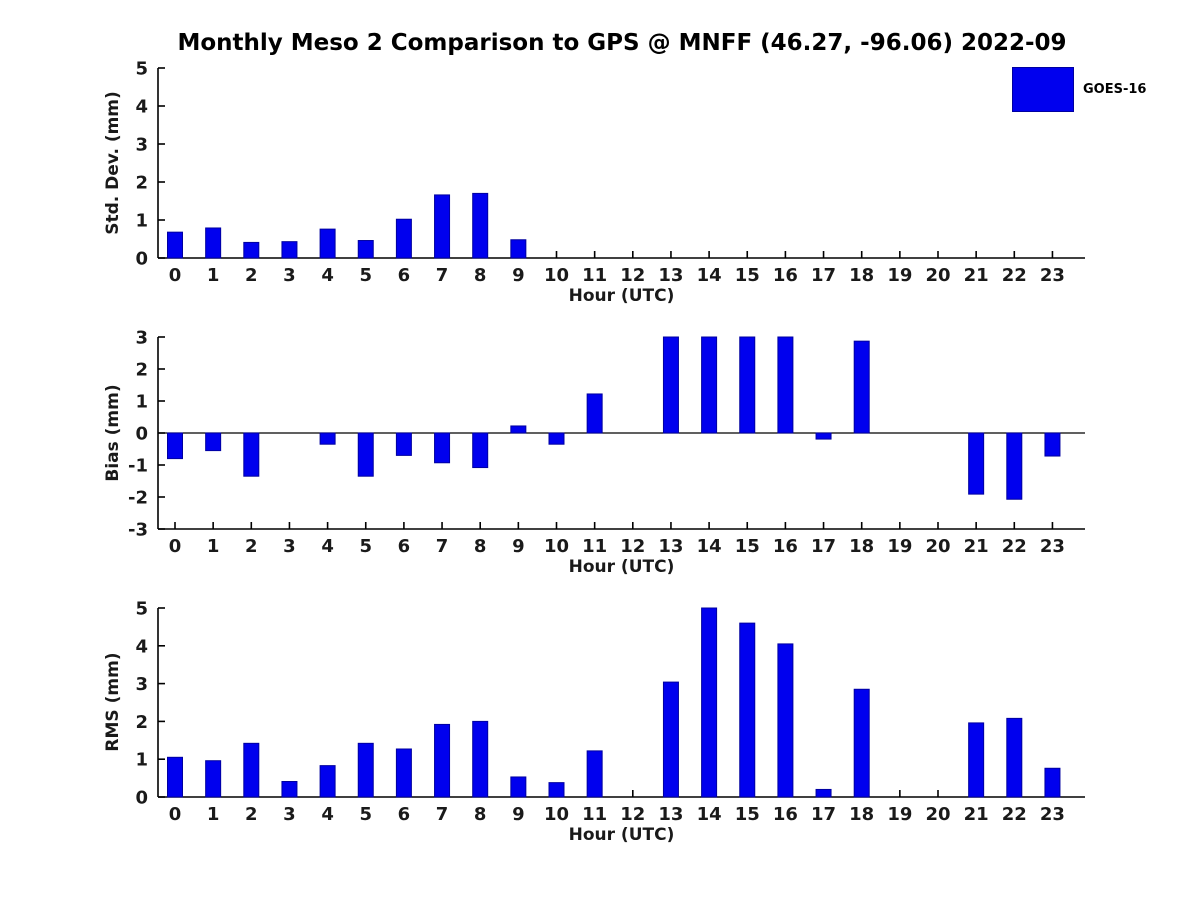 The image size is (1200, 900). What do you see at coordinates (365, 454) in the screenshot?
I see `bar-bias-h5` at bounding box center [365, 454].